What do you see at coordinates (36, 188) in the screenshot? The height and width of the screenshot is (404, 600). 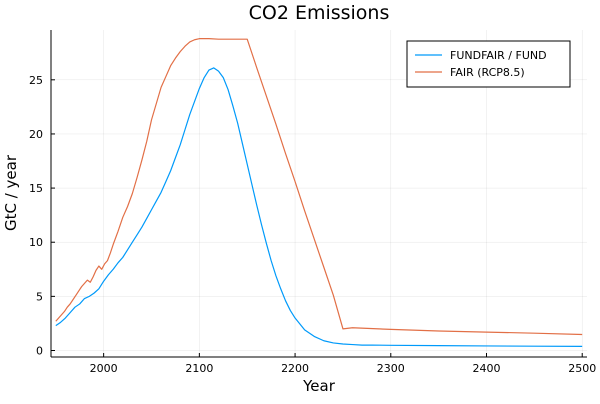 I see `y-tick-label: 15` at bounding box center [36, 188].